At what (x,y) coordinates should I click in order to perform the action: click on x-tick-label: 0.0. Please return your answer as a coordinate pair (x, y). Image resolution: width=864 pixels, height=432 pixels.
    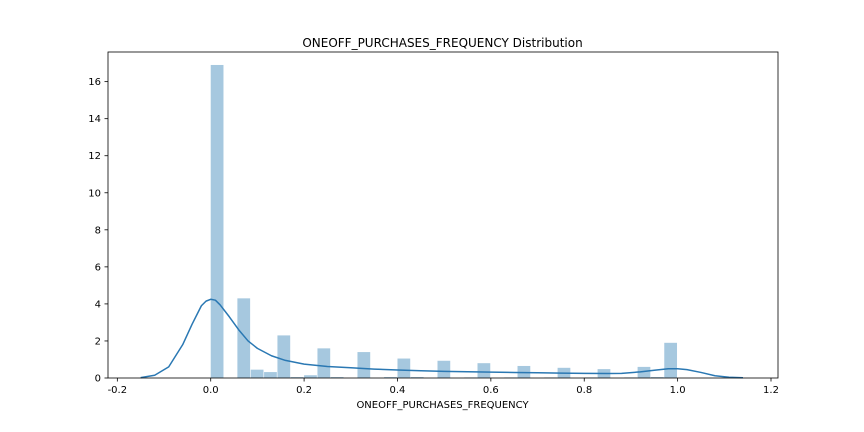
    Looking at the image, I should click on (211, 390).